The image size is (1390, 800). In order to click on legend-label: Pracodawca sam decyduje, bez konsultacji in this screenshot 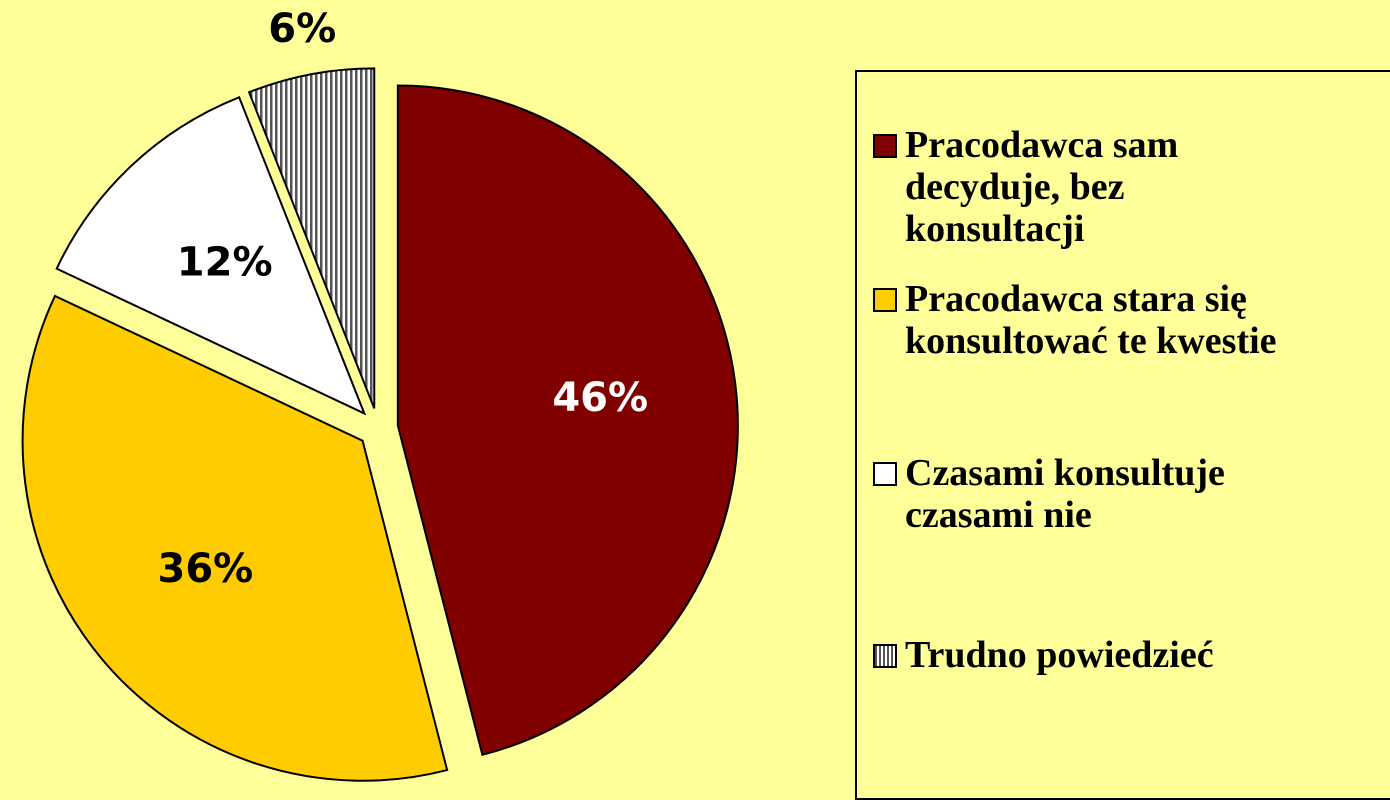, I will do `click(1042, 187)`.